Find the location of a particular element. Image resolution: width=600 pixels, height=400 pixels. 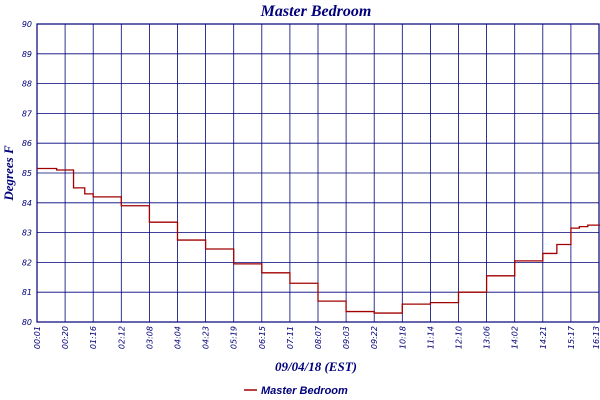

y-tick-label: 81 is located at coordinates (27, 292).